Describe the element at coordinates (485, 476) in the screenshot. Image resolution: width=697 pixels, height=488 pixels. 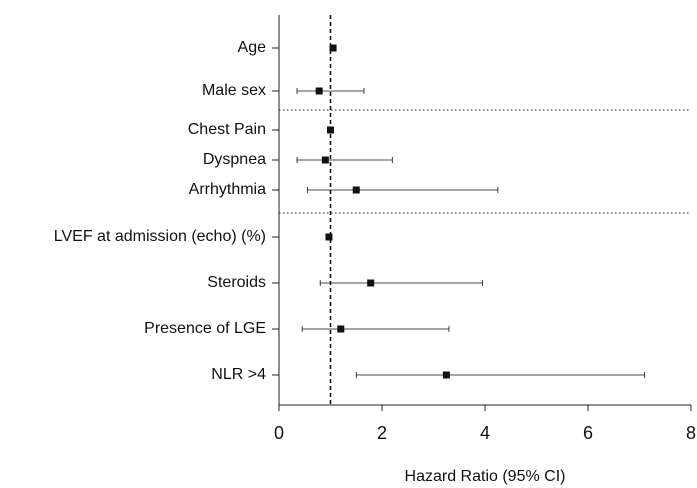
I see `x-axis-label: Hazard Ratio (95% CI)` at that location.